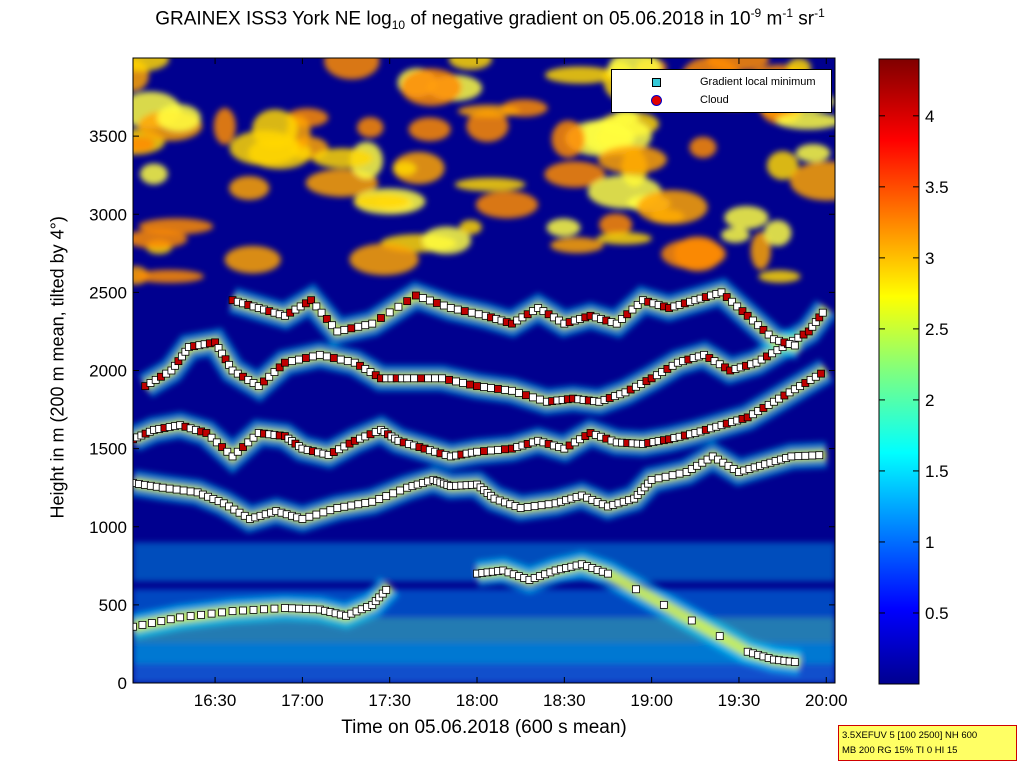  Describe the element at coordinates (929, 542) in the screenshot. I see `colorbar-tick-label: 1` at that location.